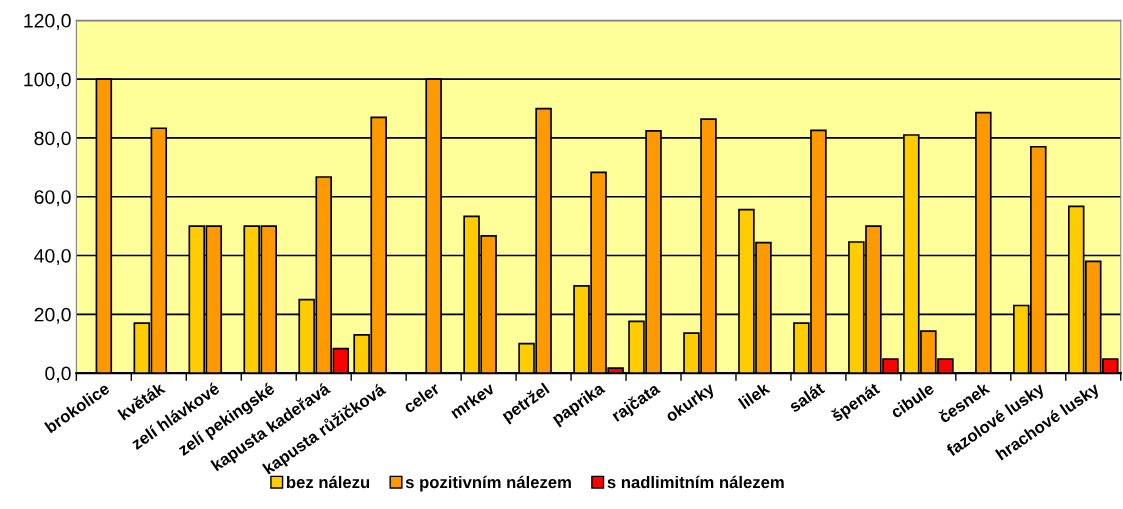 This screenshot has width=1123, height=509. I want to click on legend-label: s nadlimitním nálezem, so click(695, 482).